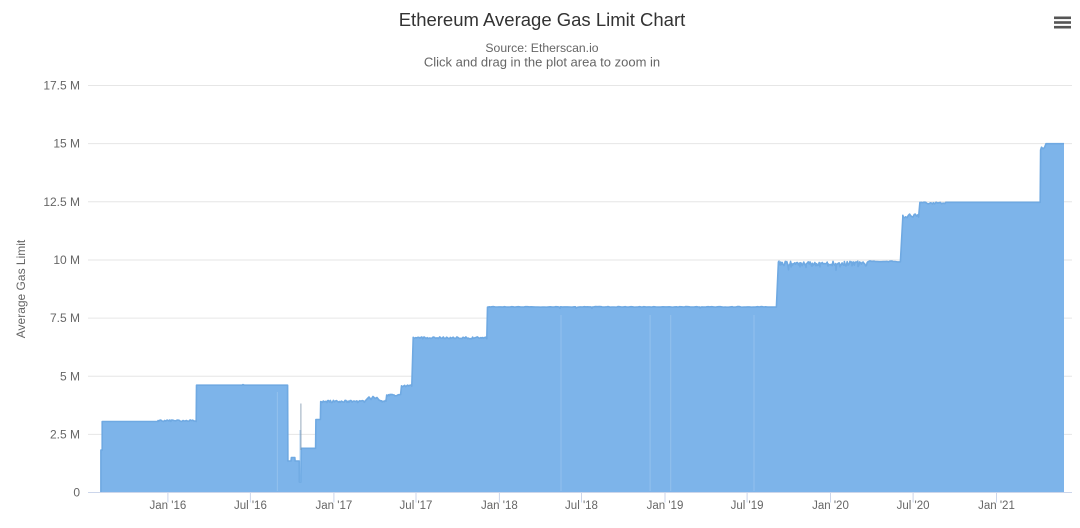 The width and height of the screenshot is (1080, 528). Describe the element at coordinates (70, 376) in the screenshot. I see `svg-text: 5 M` at that location.